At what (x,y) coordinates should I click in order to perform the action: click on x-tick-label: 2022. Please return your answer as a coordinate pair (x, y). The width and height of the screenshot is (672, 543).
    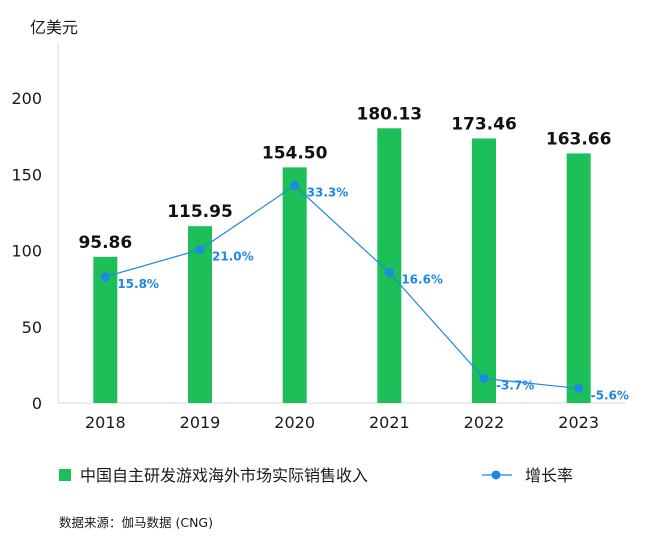
    Looking at the image, I should click on (484, 422).